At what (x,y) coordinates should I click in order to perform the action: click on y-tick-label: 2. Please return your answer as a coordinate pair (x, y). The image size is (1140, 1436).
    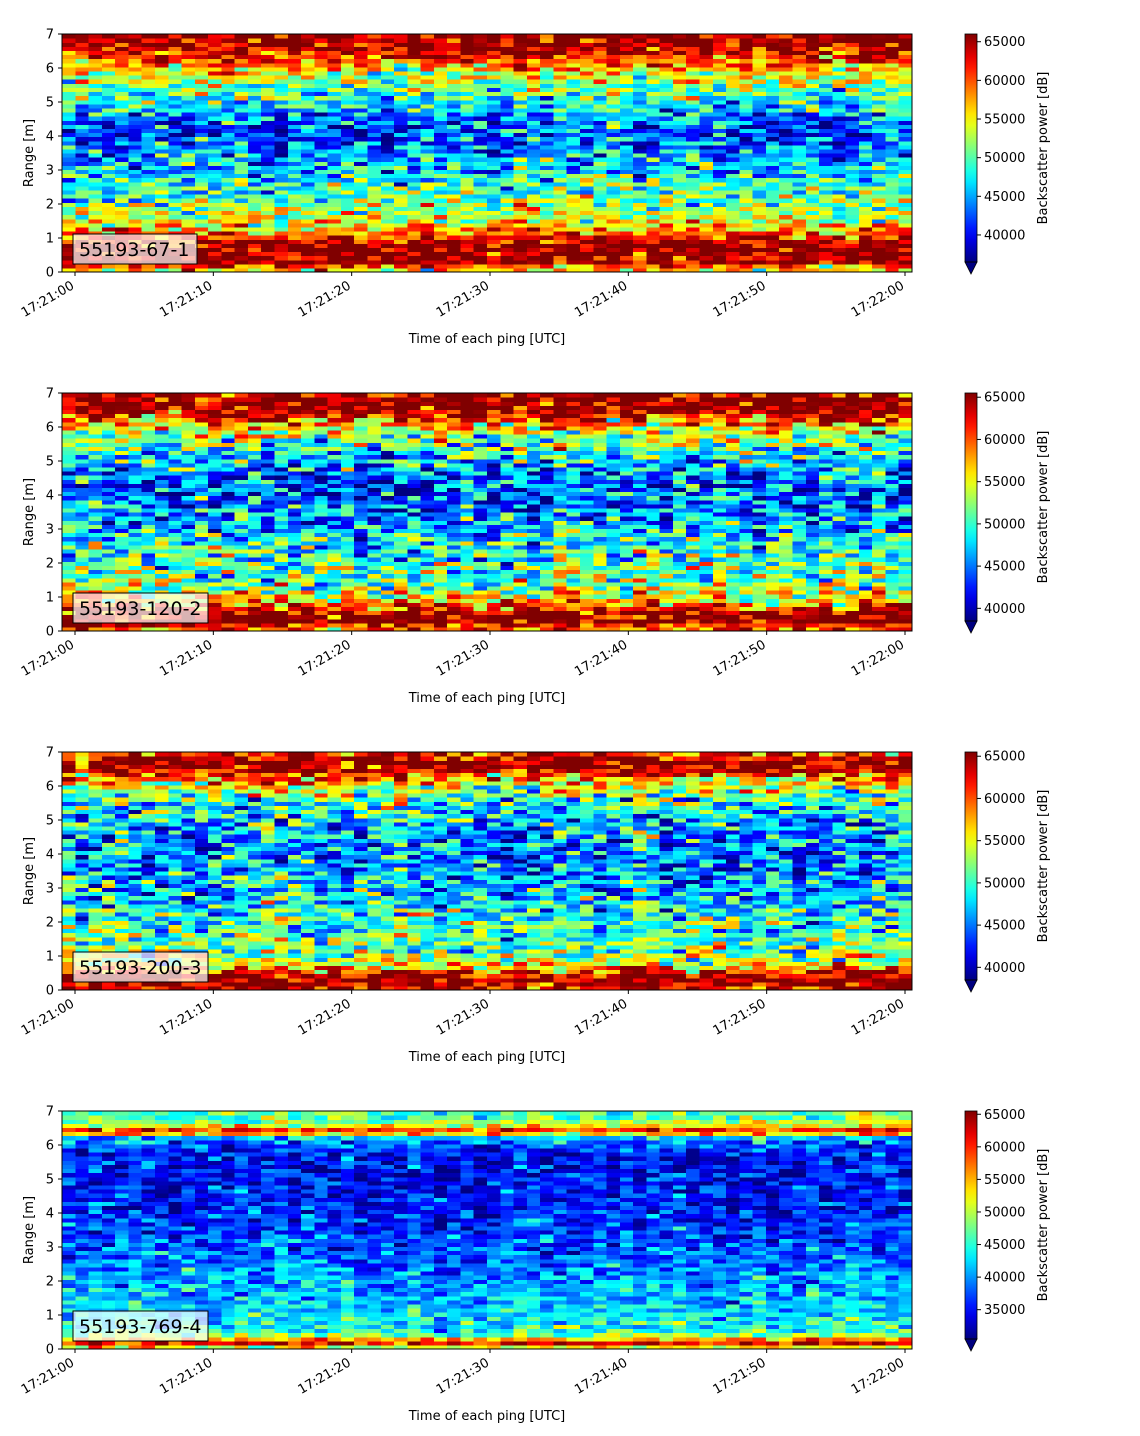
    Looking at the image, I should click on (50, 205).